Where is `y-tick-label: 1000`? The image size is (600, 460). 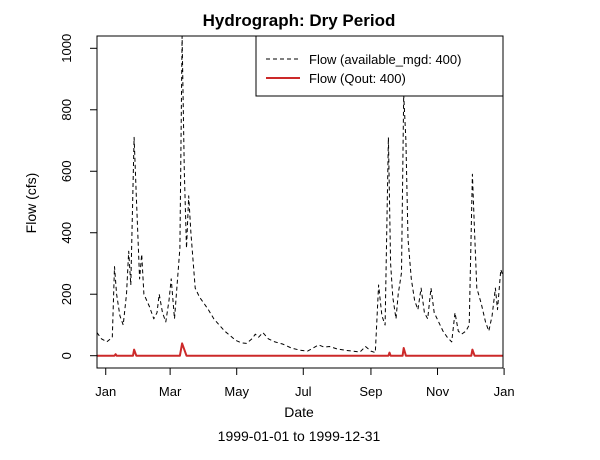 y-tick-label: 1000 is located at coordinates (66, 48).